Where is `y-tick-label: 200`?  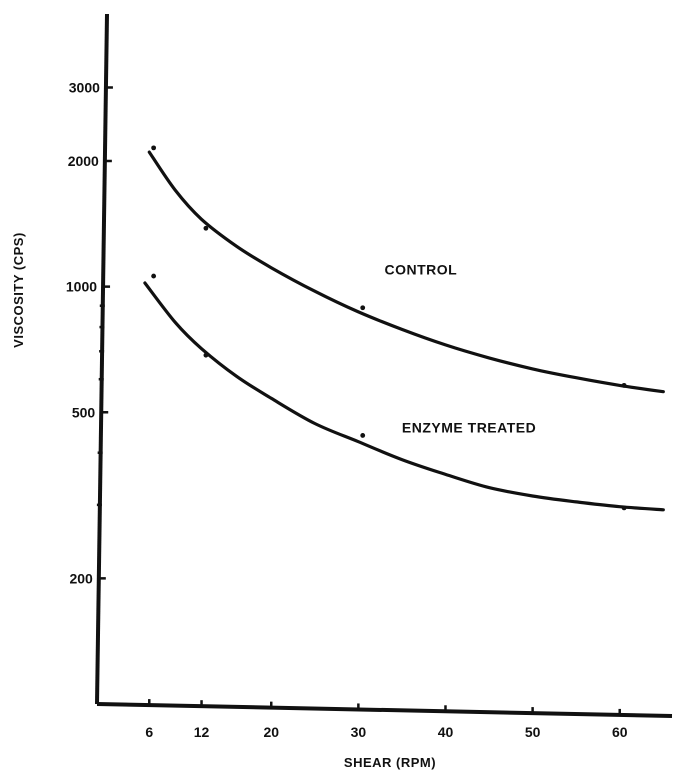 y-tick-label: 200 is located at coordinates (81, 578).